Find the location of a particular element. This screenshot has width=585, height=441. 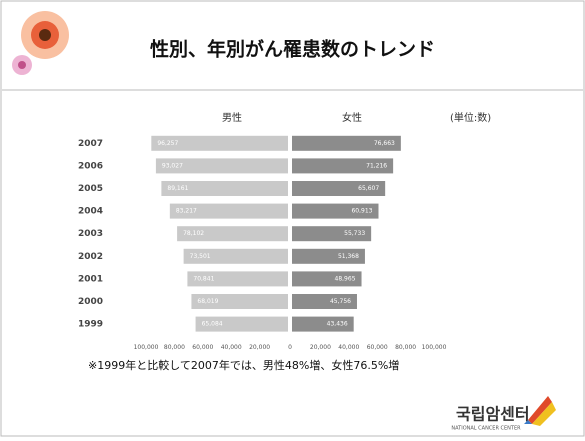

data-label: 78,102 is located at coordinates (193, 233).